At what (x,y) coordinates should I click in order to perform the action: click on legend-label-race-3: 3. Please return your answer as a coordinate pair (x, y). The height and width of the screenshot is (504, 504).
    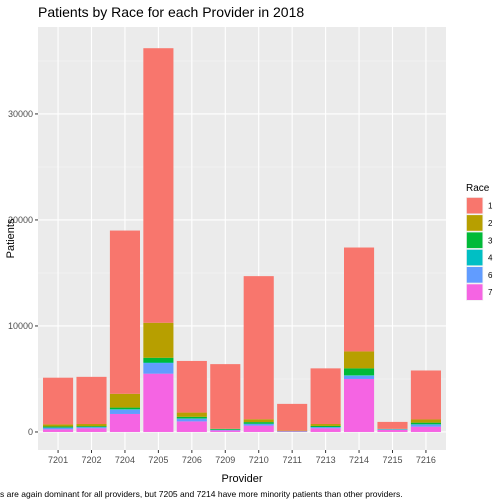
    Looking at the image, I should click on (490, 240).